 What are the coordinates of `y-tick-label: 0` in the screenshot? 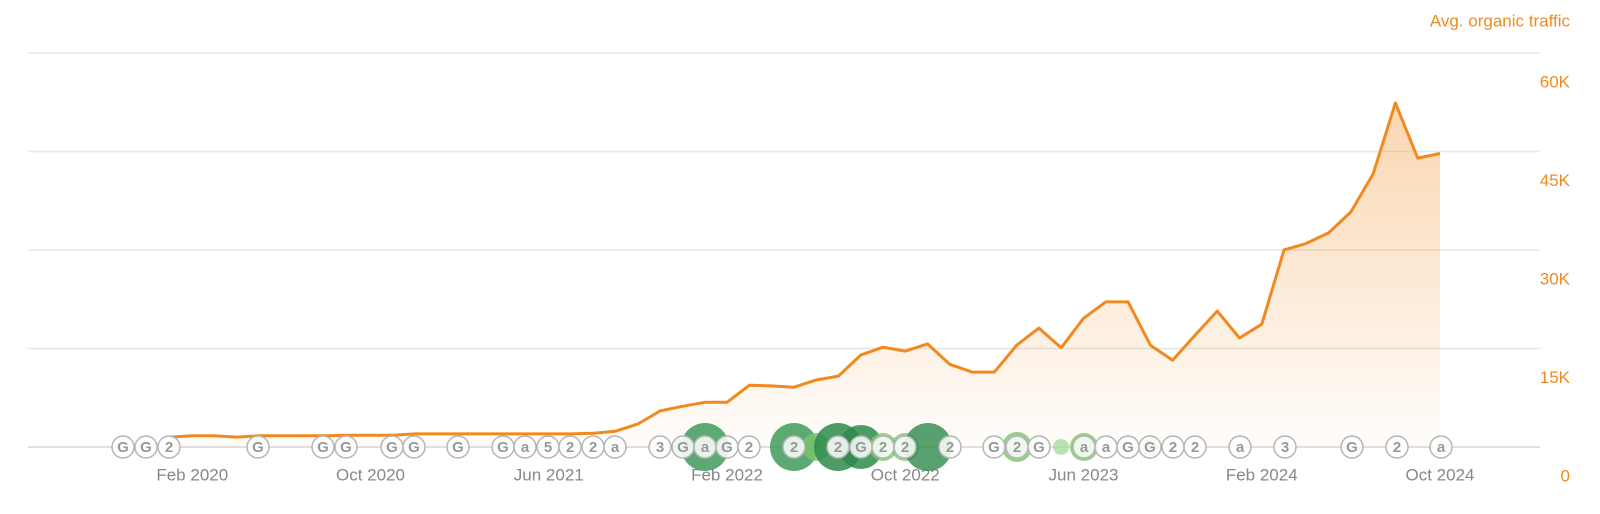 It's located at (1565, 475).